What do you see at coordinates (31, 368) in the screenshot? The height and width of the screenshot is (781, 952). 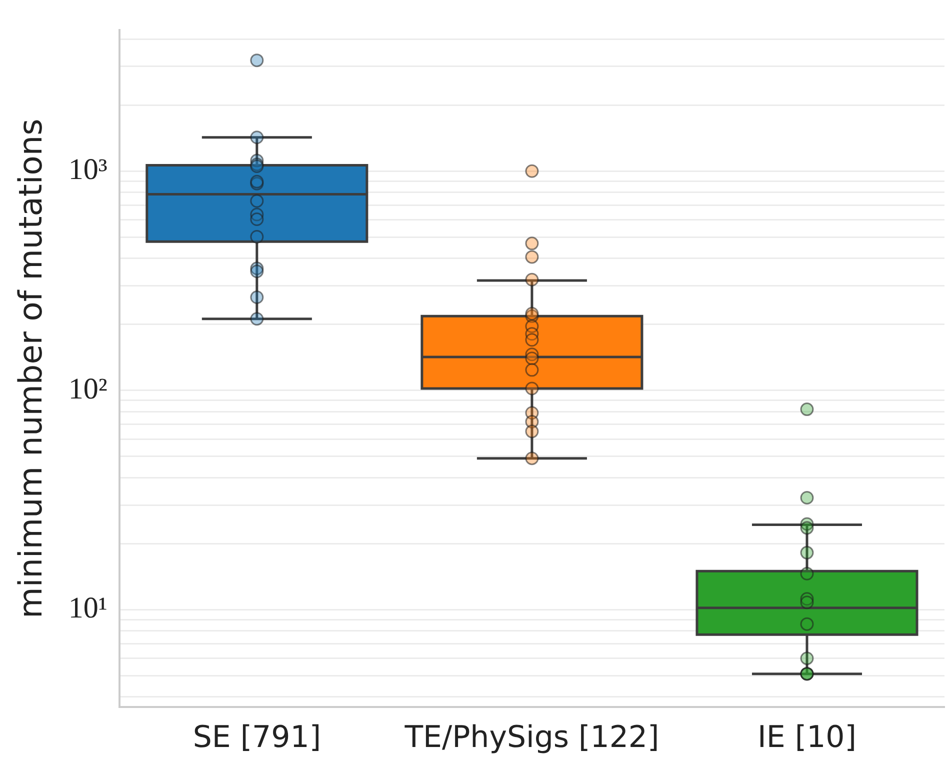 I see `y-axis-title: minimum number of mutations` at bounding box center [31, 368].